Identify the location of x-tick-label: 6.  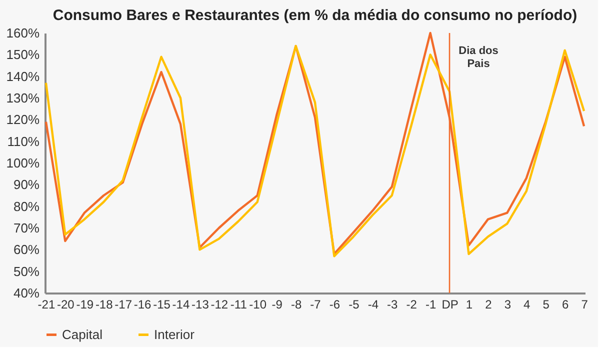
(565, 305).